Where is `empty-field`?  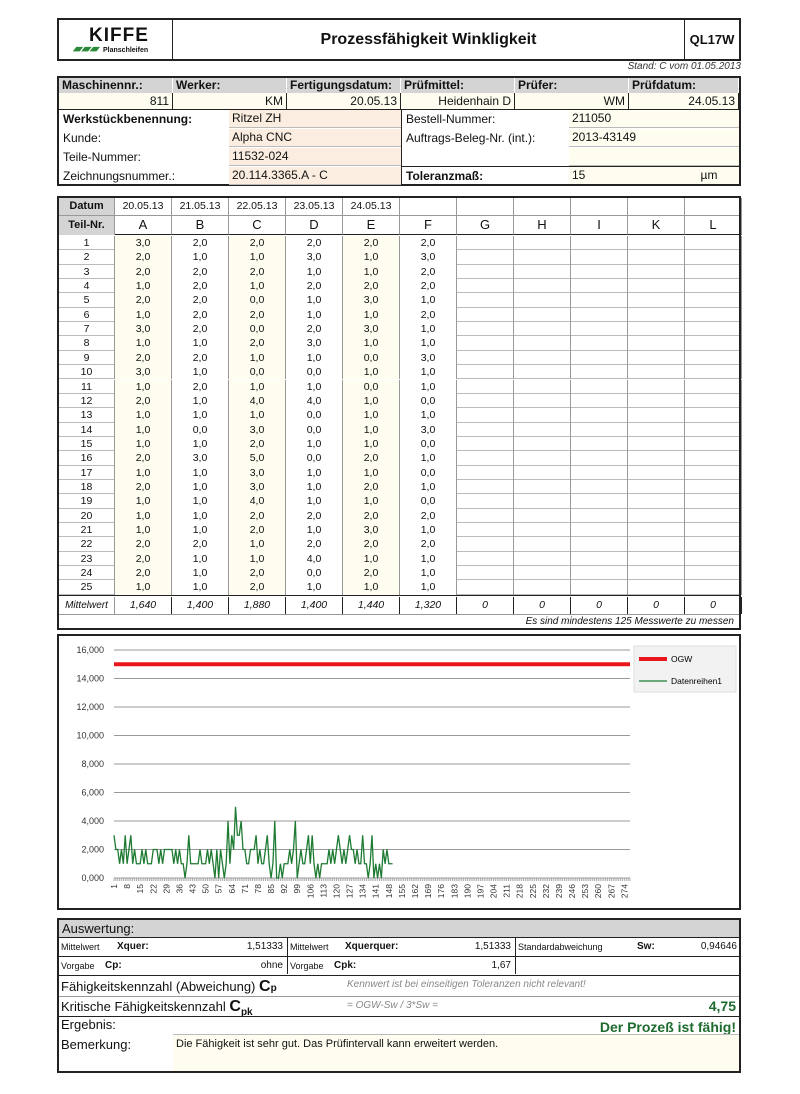 empty-field is located at coordinates (654, 157).